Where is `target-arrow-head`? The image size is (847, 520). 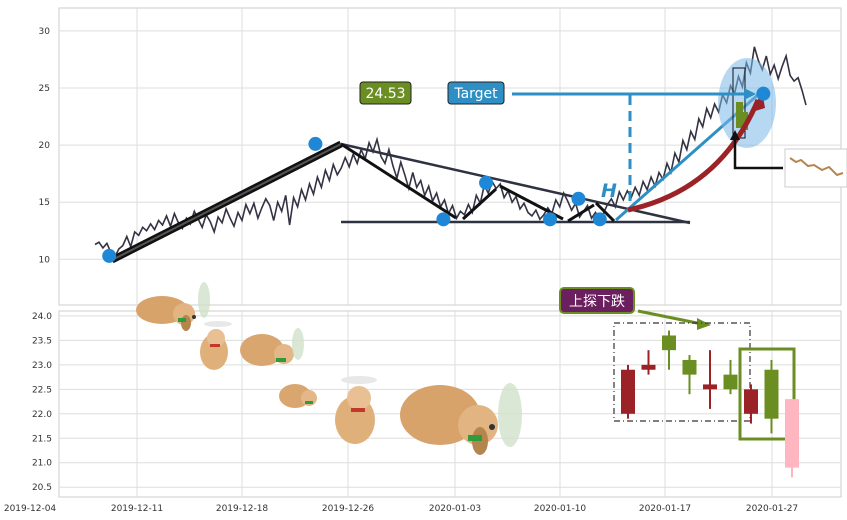
target-arrow-head is located at coordinates (750, 94).